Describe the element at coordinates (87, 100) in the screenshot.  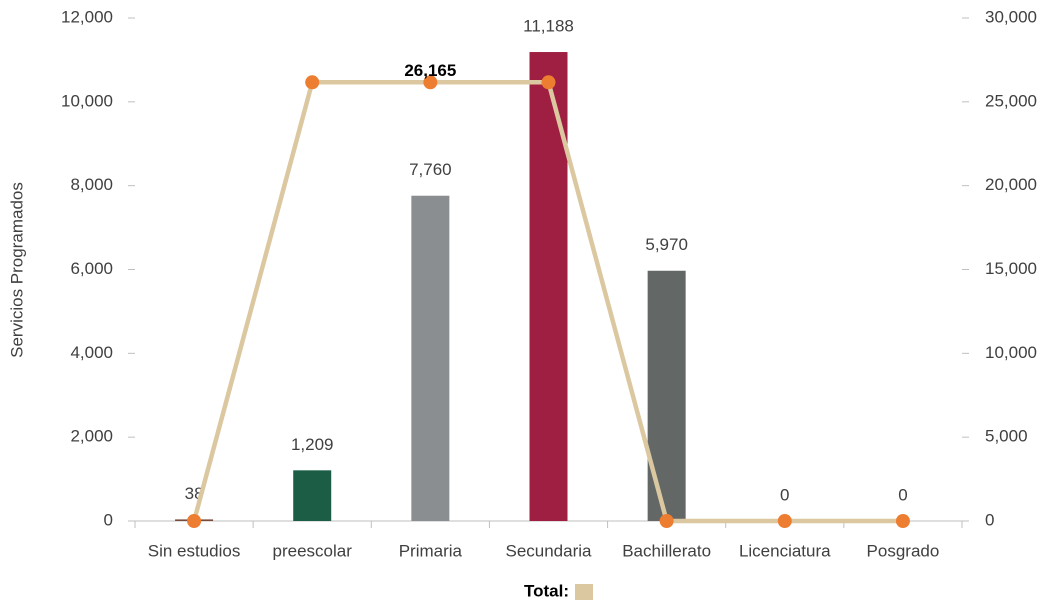
I see `y-tick-label: 10,000` at that location.